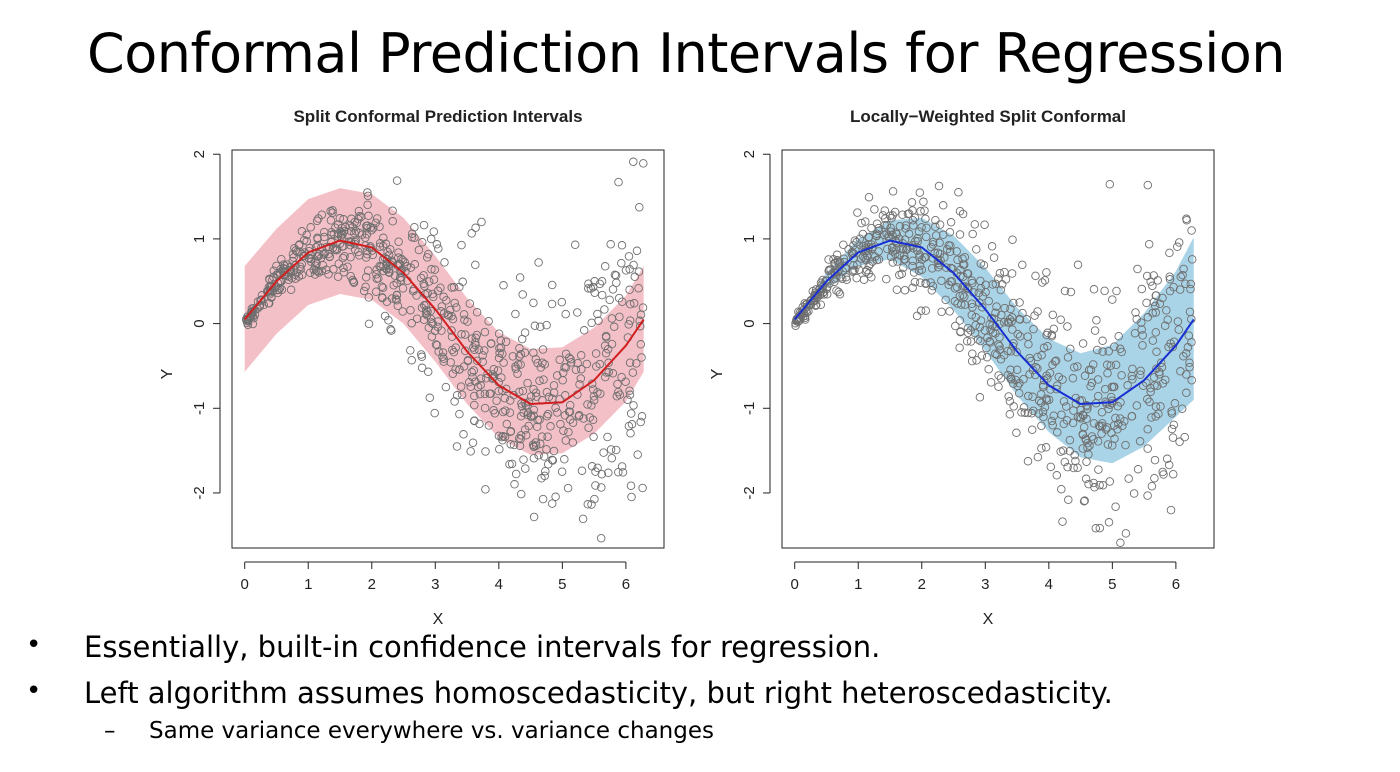  Describe the element at coordinates (245, 584) in the screenshot. I see `x-tick-label: 0` at that location.